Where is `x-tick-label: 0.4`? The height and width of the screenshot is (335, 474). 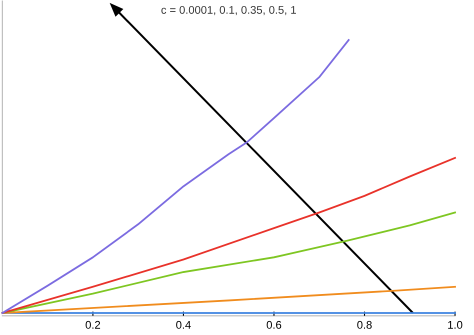 x-tick-label: 0.4 is located at coordinates (183, 324).